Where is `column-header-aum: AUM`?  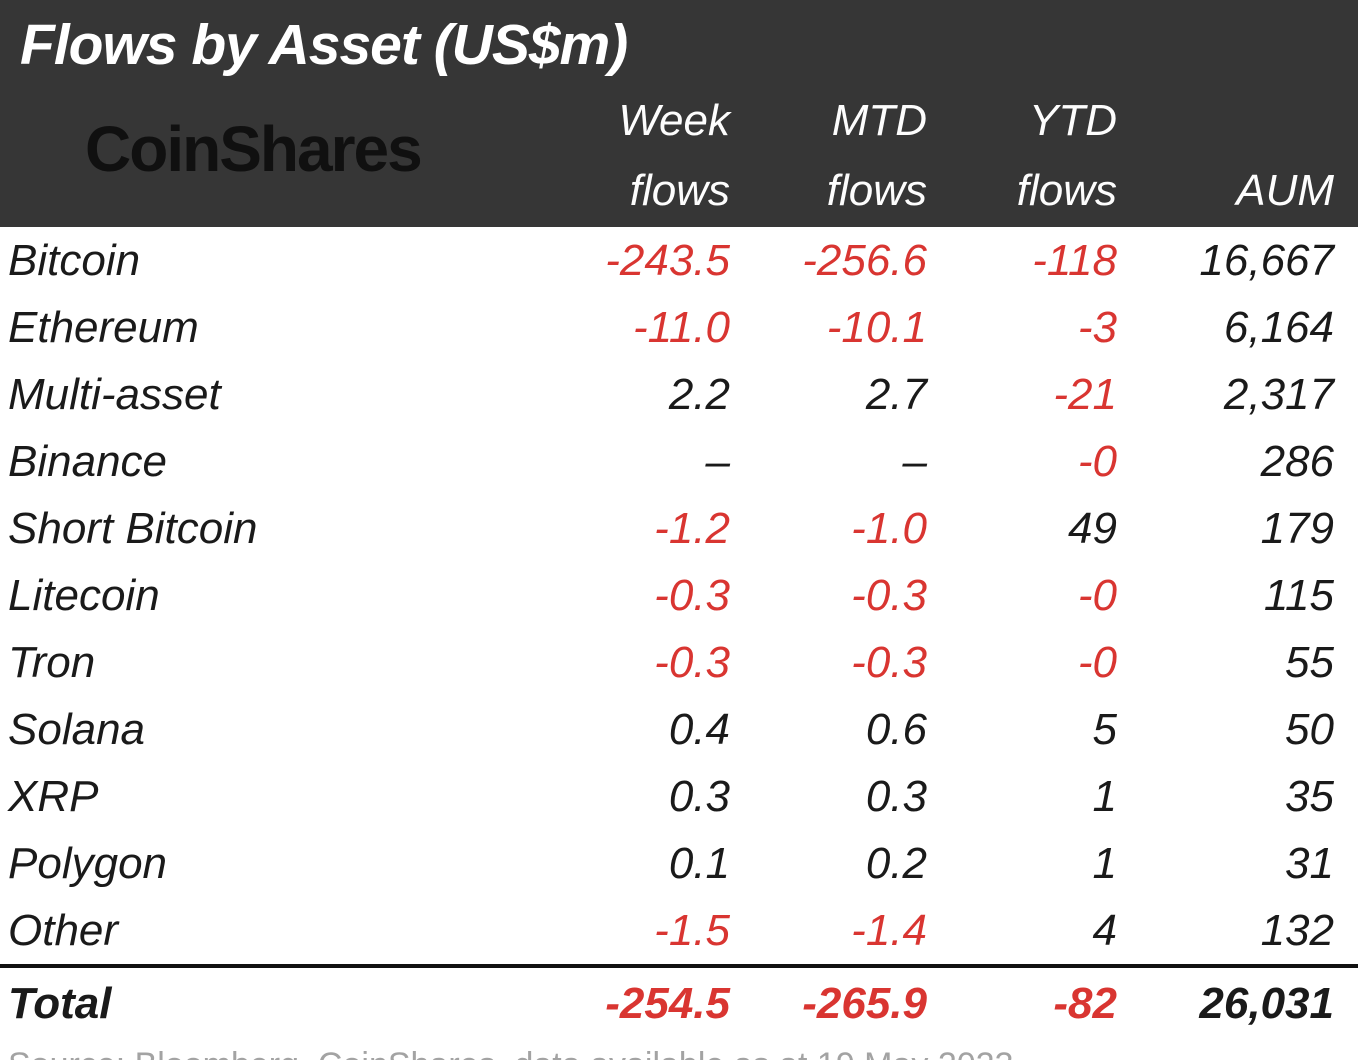
column-header-aum: AUM is located at coordinates (1285, 190).